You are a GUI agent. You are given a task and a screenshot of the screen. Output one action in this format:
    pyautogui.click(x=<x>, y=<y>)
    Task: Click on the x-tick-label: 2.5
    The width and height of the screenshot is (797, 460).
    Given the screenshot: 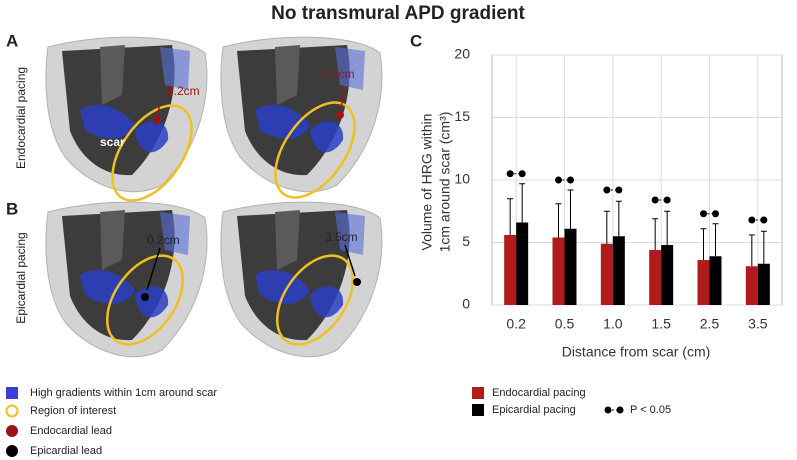 What is the action you would take?
    pyautogui.click(x=710, y=324)
    